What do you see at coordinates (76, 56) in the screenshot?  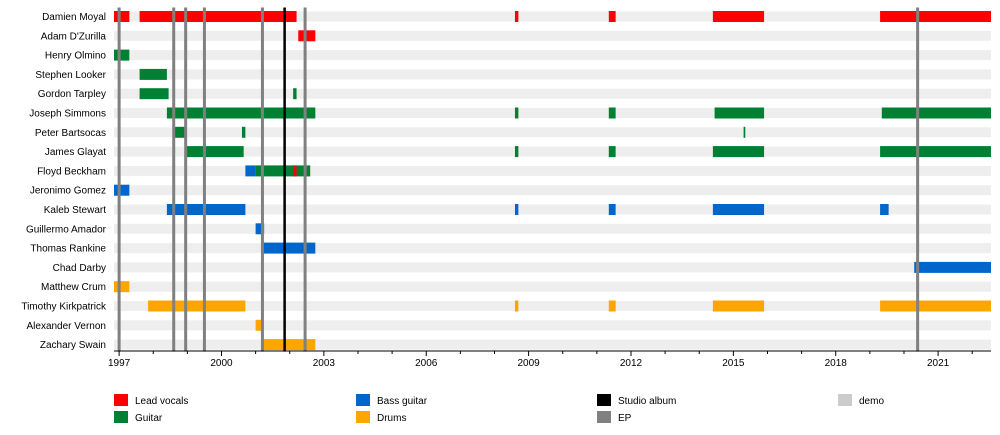 I see `member-name: Henry Olmino` at bounding box center [76, 56].